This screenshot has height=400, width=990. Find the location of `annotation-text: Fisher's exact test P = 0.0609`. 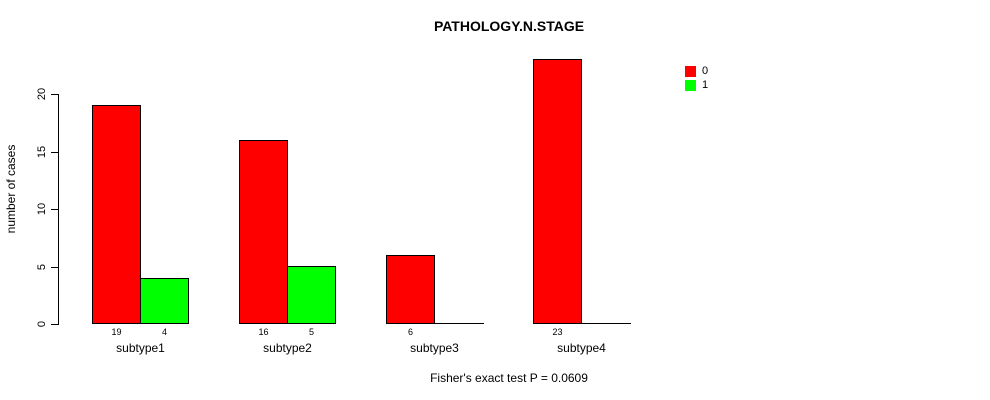

annotation-text: Fisher's exact test P = 0.0609 is located at coordinates (509, 378).